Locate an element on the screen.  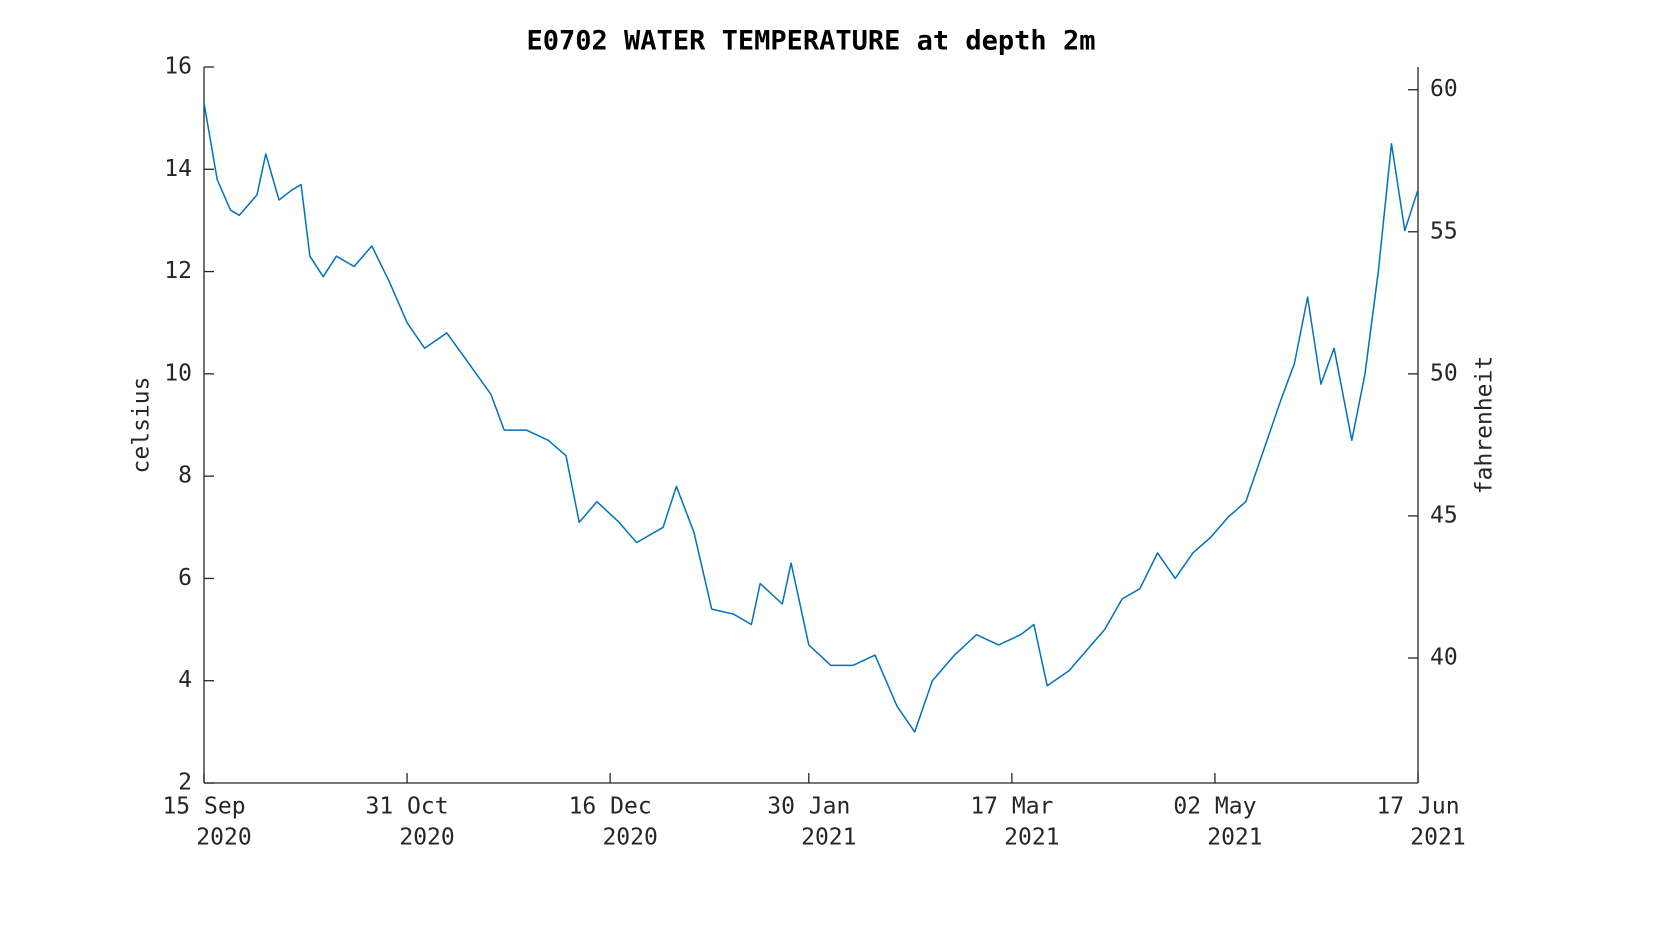
x-tick-label: 30 Jan is located at coordinates (808, 807).